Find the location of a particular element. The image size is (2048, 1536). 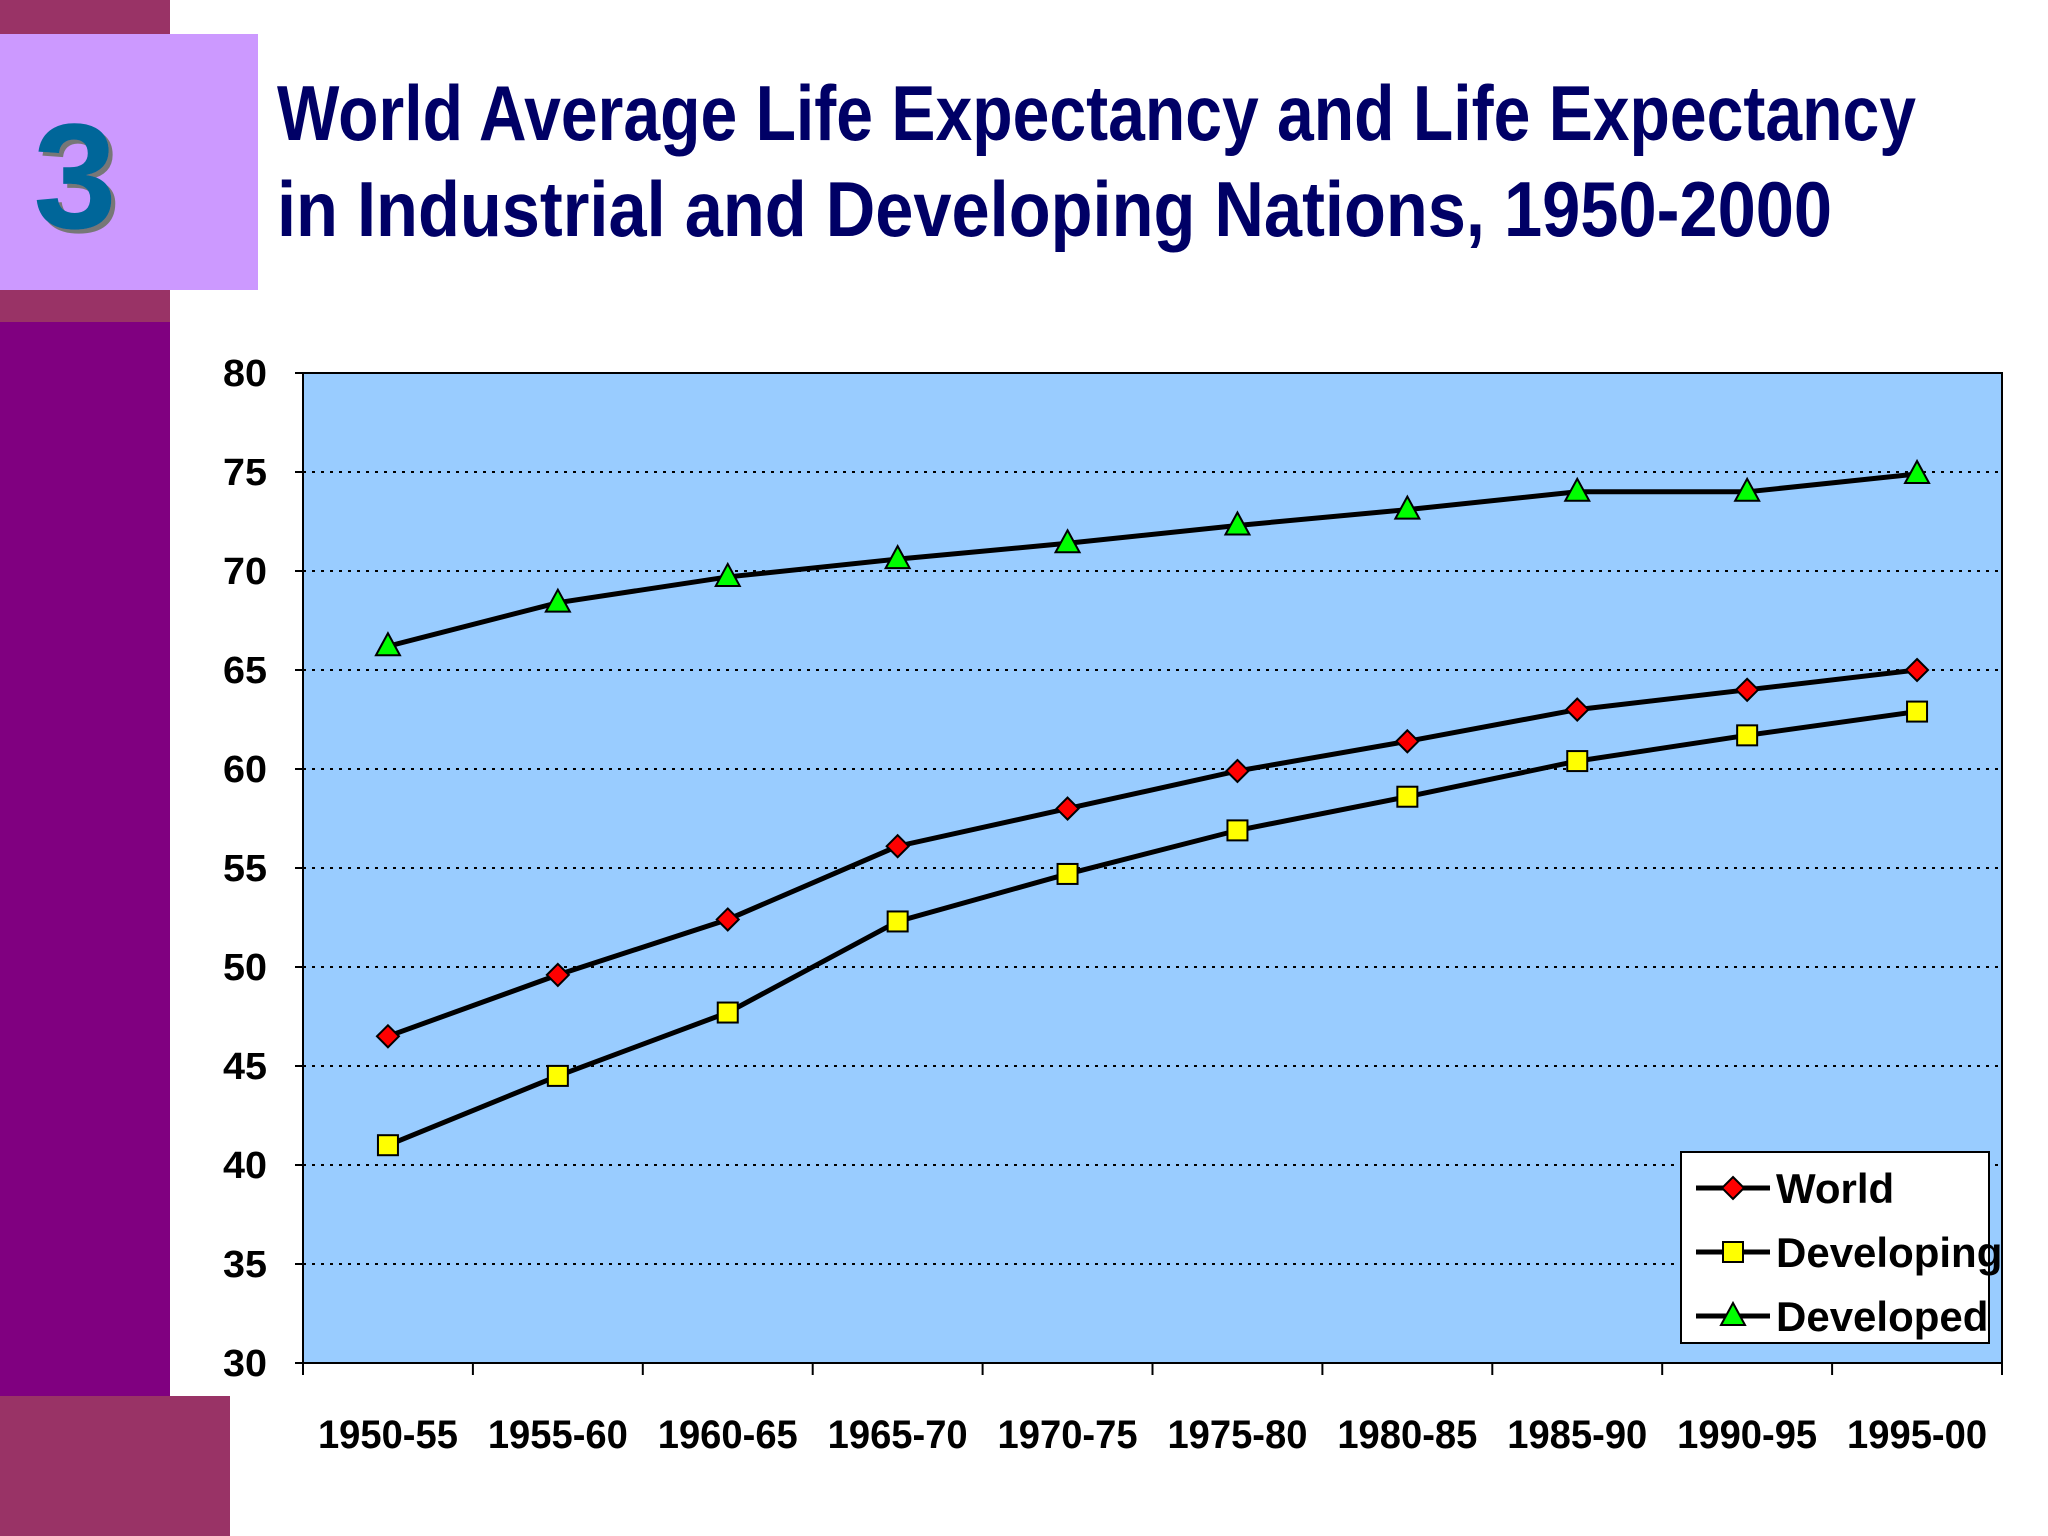

x-tick-label: 1975-80 is located at coordinates (1237, 1435).